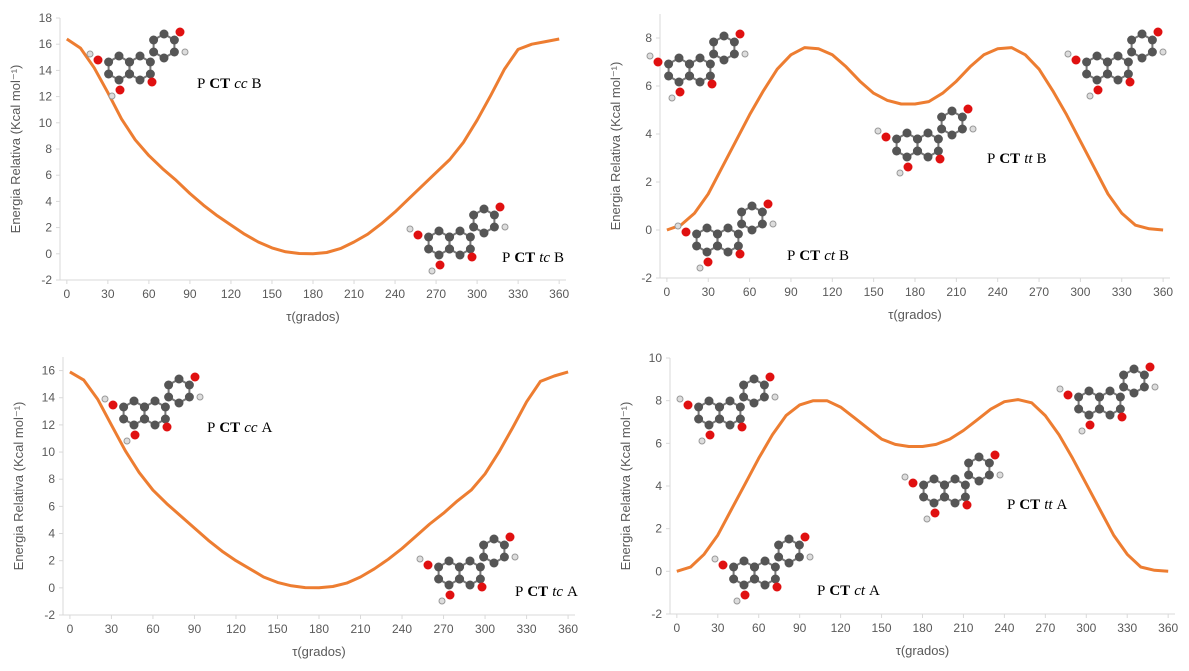 The width and height of the screenshot is (1189, 671). Describe the element at coordinates (1028, 159) in the screenshot. I see `annotation-part: tt` at that location.